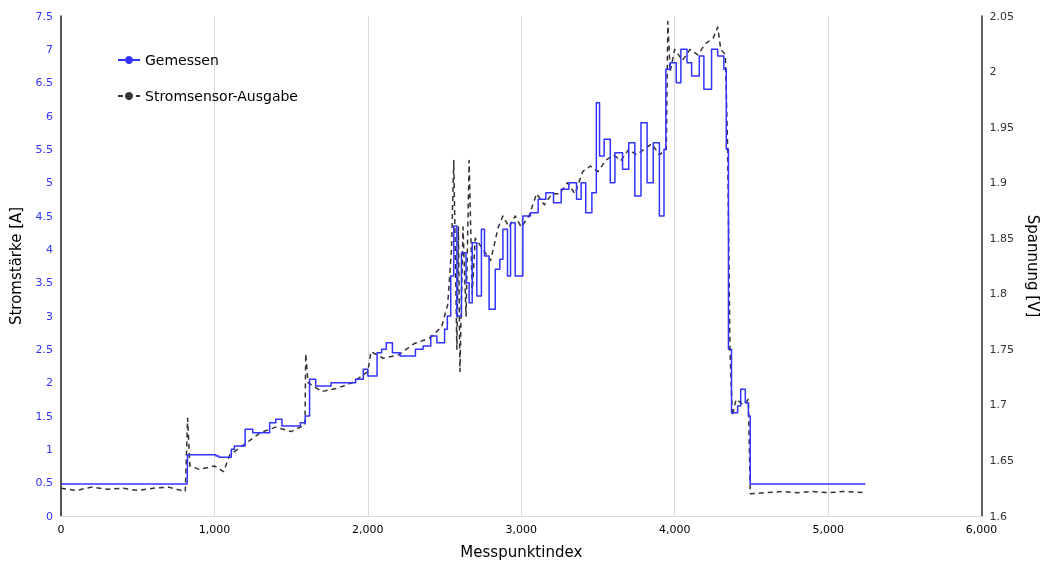  I want to click on y-tick-label: 3, so click(49, 316).